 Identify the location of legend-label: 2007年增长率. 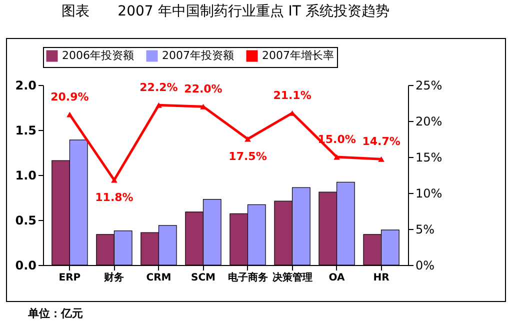
(298, 55).